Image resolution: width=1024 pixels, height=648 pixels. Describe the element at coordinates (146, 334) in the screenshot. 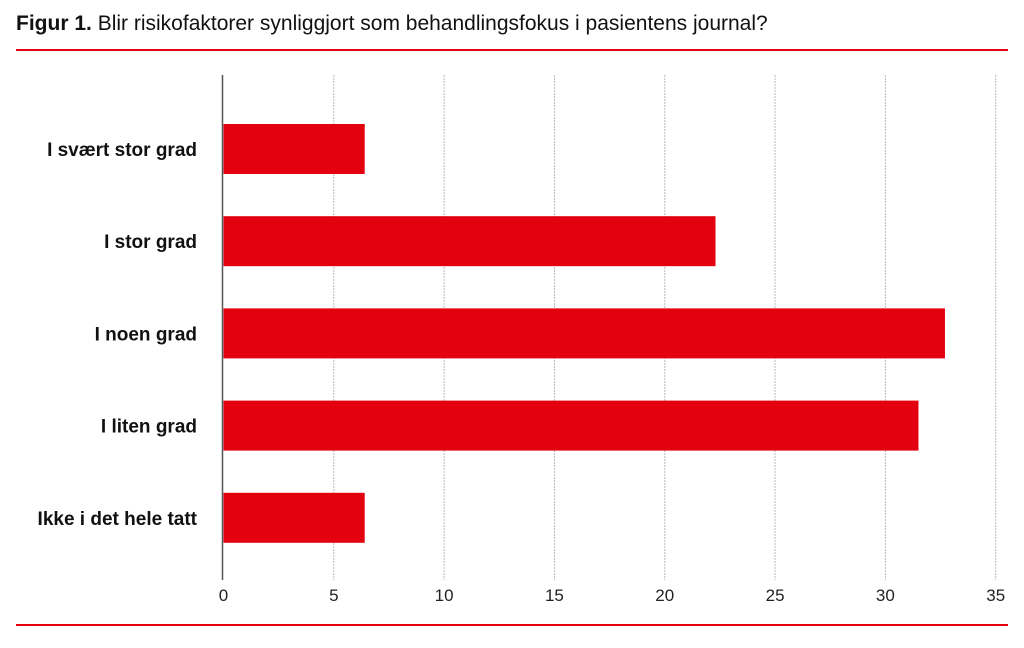

I see `category-label: I noen grad` at that location.